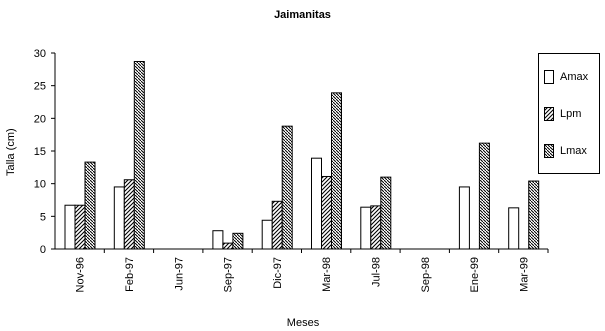 The width and height of the screenshot is (605, 331). What do you see at coordinates (40, 54) in the screenshot?
I see `y-tick-label: 30` at bounding box center [40, 54].